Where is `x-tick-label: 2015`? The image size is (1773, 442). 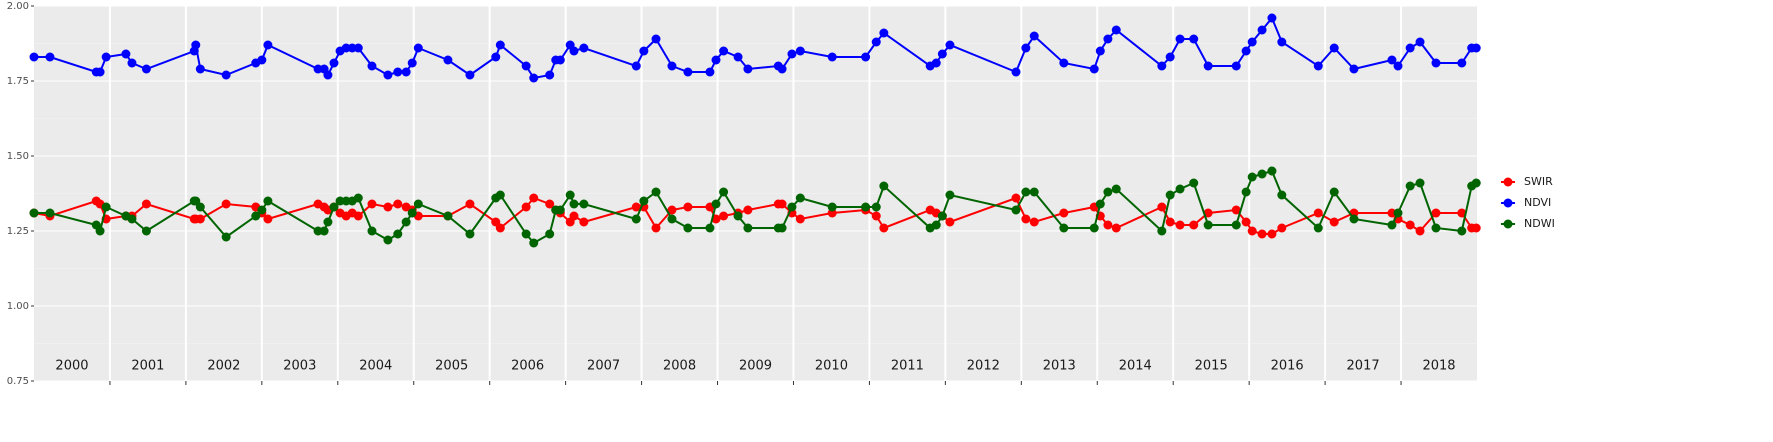
x-tick-label: 2015 is located at coordinates (1211, 366).